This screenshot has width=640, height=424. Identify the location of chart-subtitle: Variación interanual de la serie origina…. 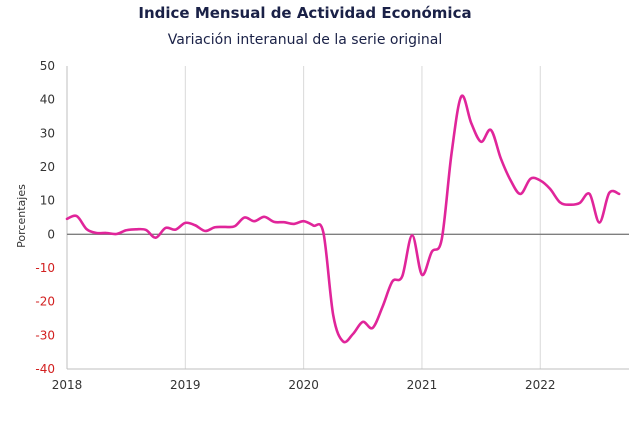
(305, 40).